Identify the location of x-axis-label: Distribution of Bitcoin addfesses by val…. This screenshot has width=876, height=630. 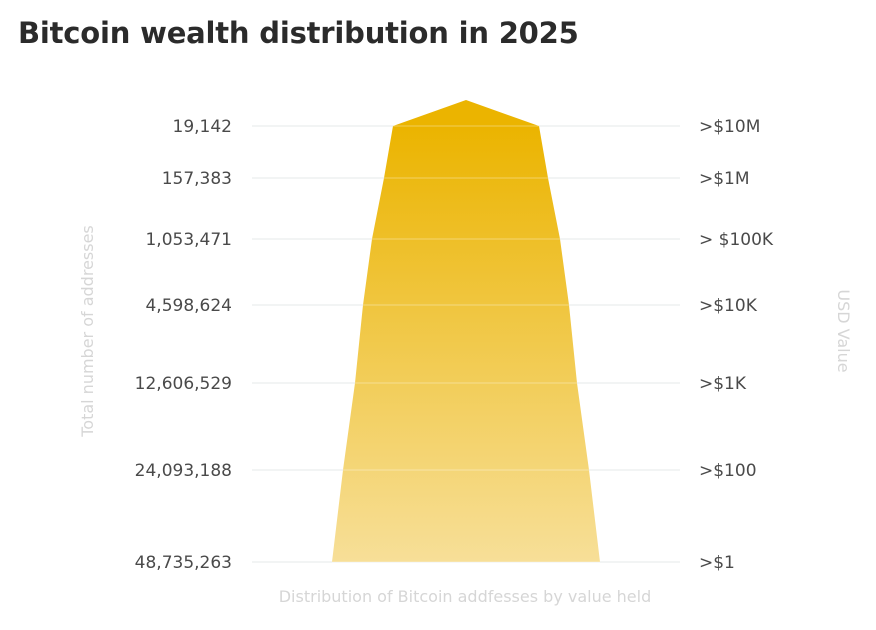
(465, 596).